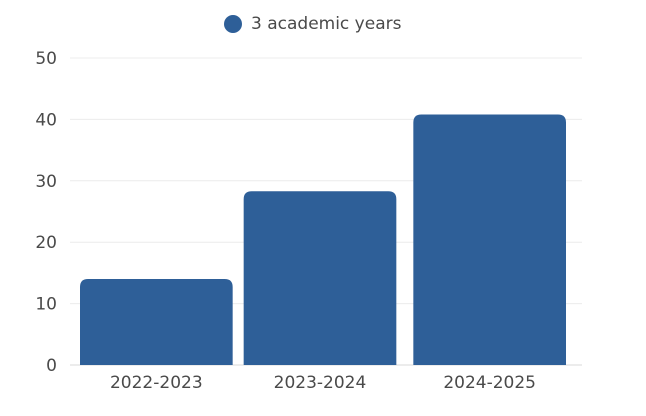  Describe the element at coordinates (320, 278) in the screenshot. I see `bar-2023-2024` at that location.